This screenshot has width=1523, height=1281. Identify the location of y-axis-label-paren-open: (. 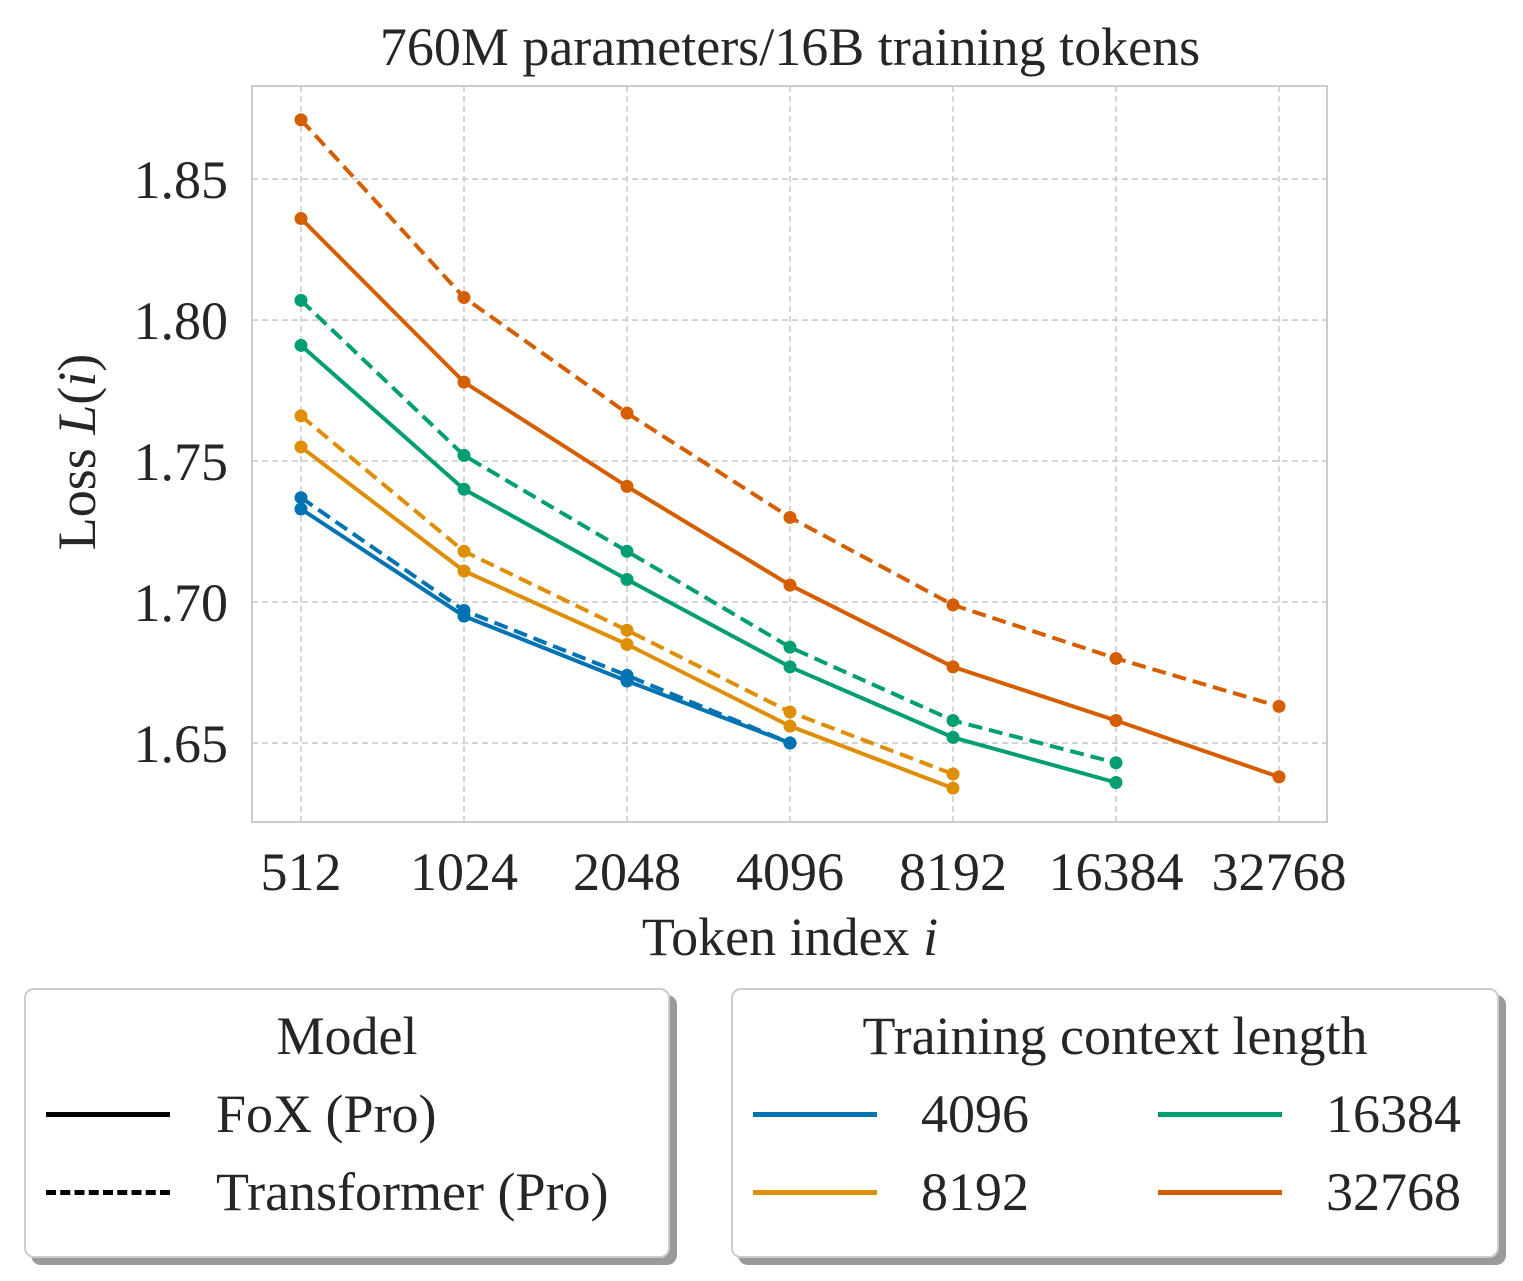
(77, 396).